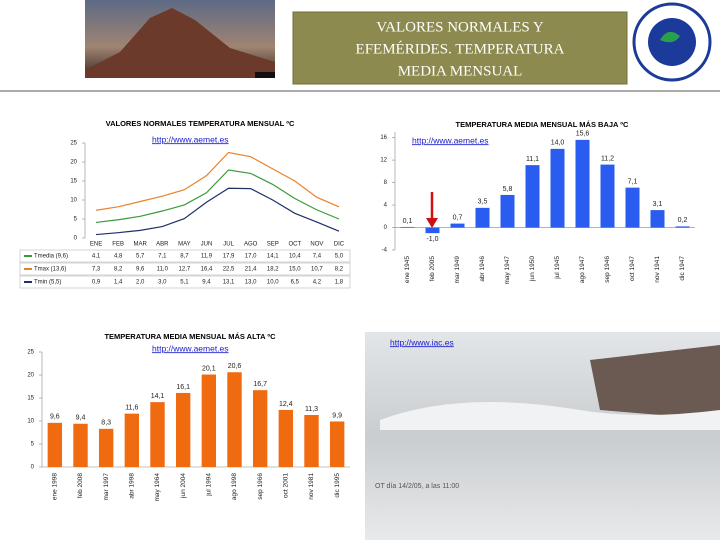 This screenshot has width=720, height=540. I want to click on value-label: 11,6, so click(131, 407).